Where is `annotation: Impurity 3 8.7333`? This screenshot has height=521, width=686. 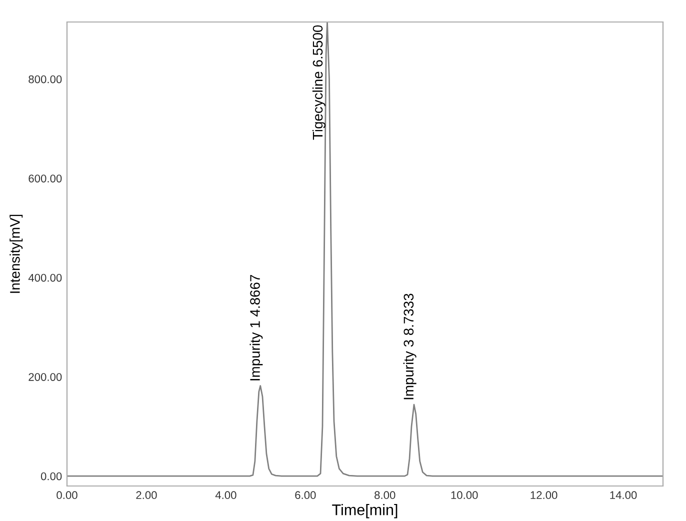
annotation: Impurity 3 8.7333 is located at coordinates (409, 347).